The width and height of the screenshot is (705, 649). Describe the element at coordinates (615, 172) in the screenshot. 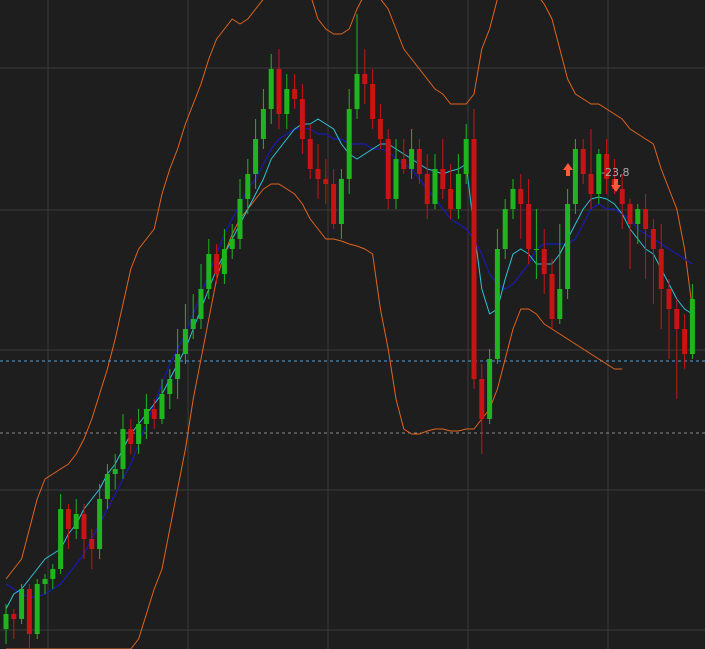

I see `trade-pl-label: -23,8` at that location.